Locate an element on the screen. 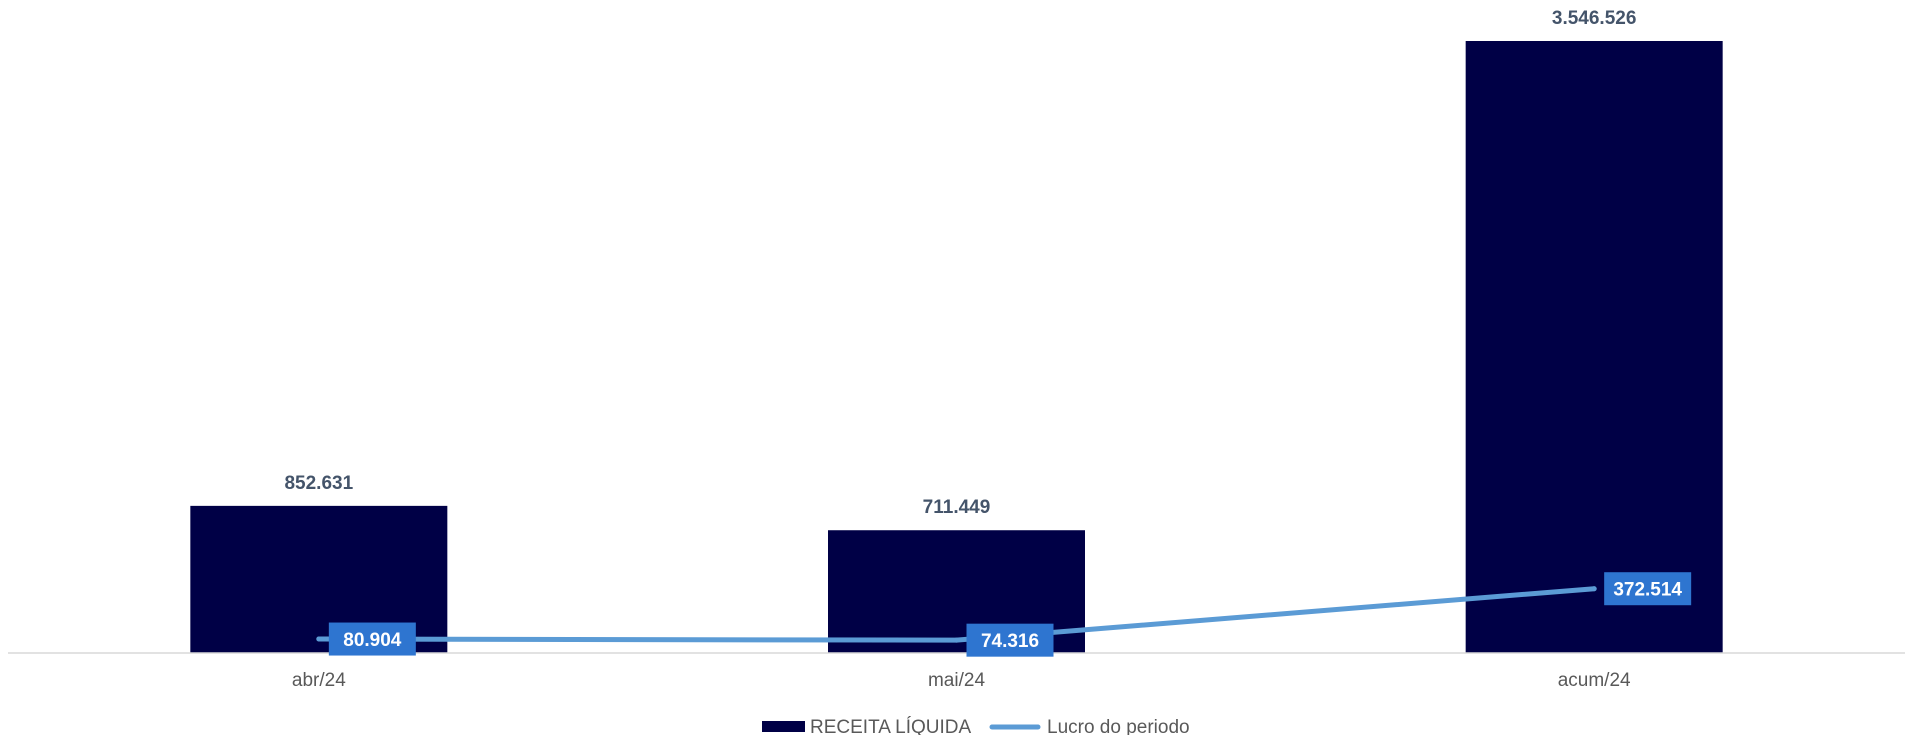  lucro-value-label: 372.514 is located at coordinates (1647, 590).